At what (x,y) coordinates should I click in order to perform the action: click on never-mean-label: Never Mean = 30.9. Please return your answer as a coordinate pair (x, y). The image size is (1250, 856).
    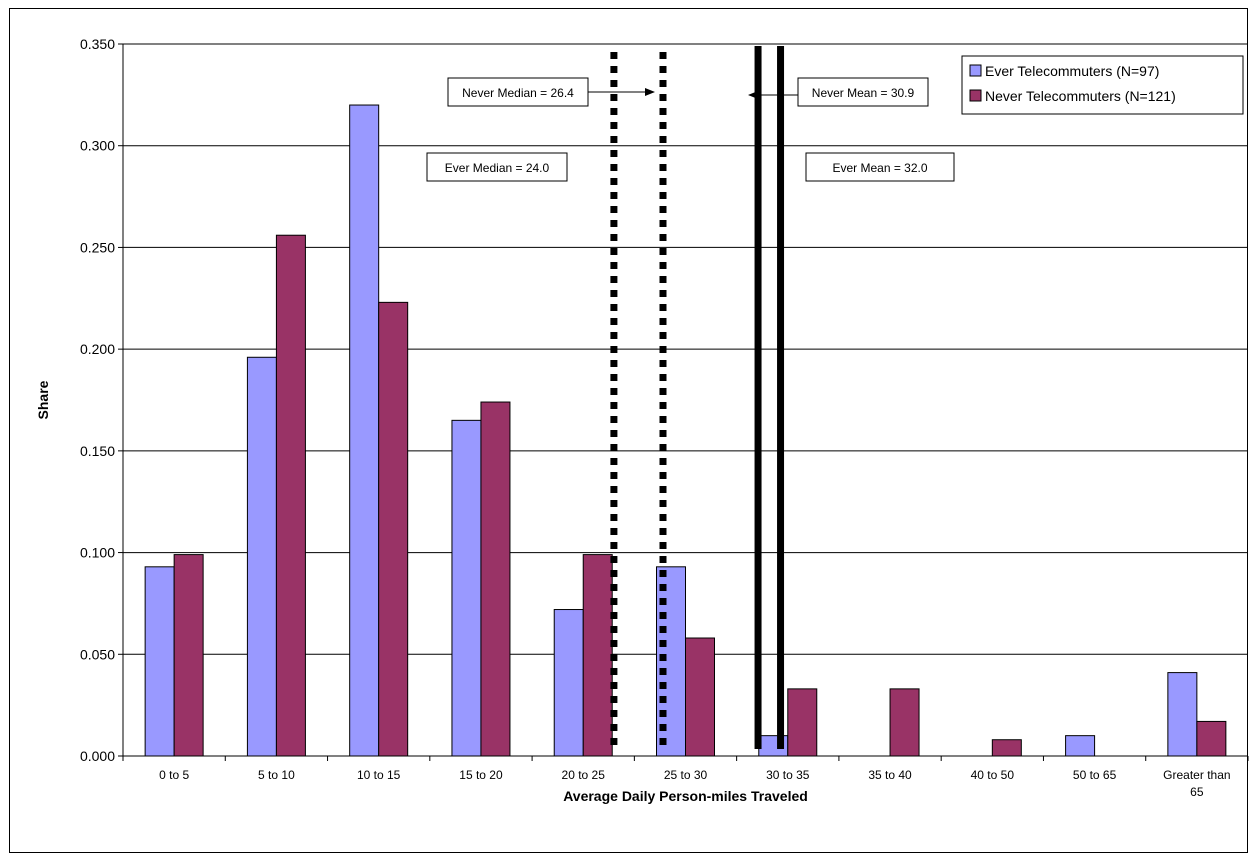
    Looking at the image, I should click on (863, 93).